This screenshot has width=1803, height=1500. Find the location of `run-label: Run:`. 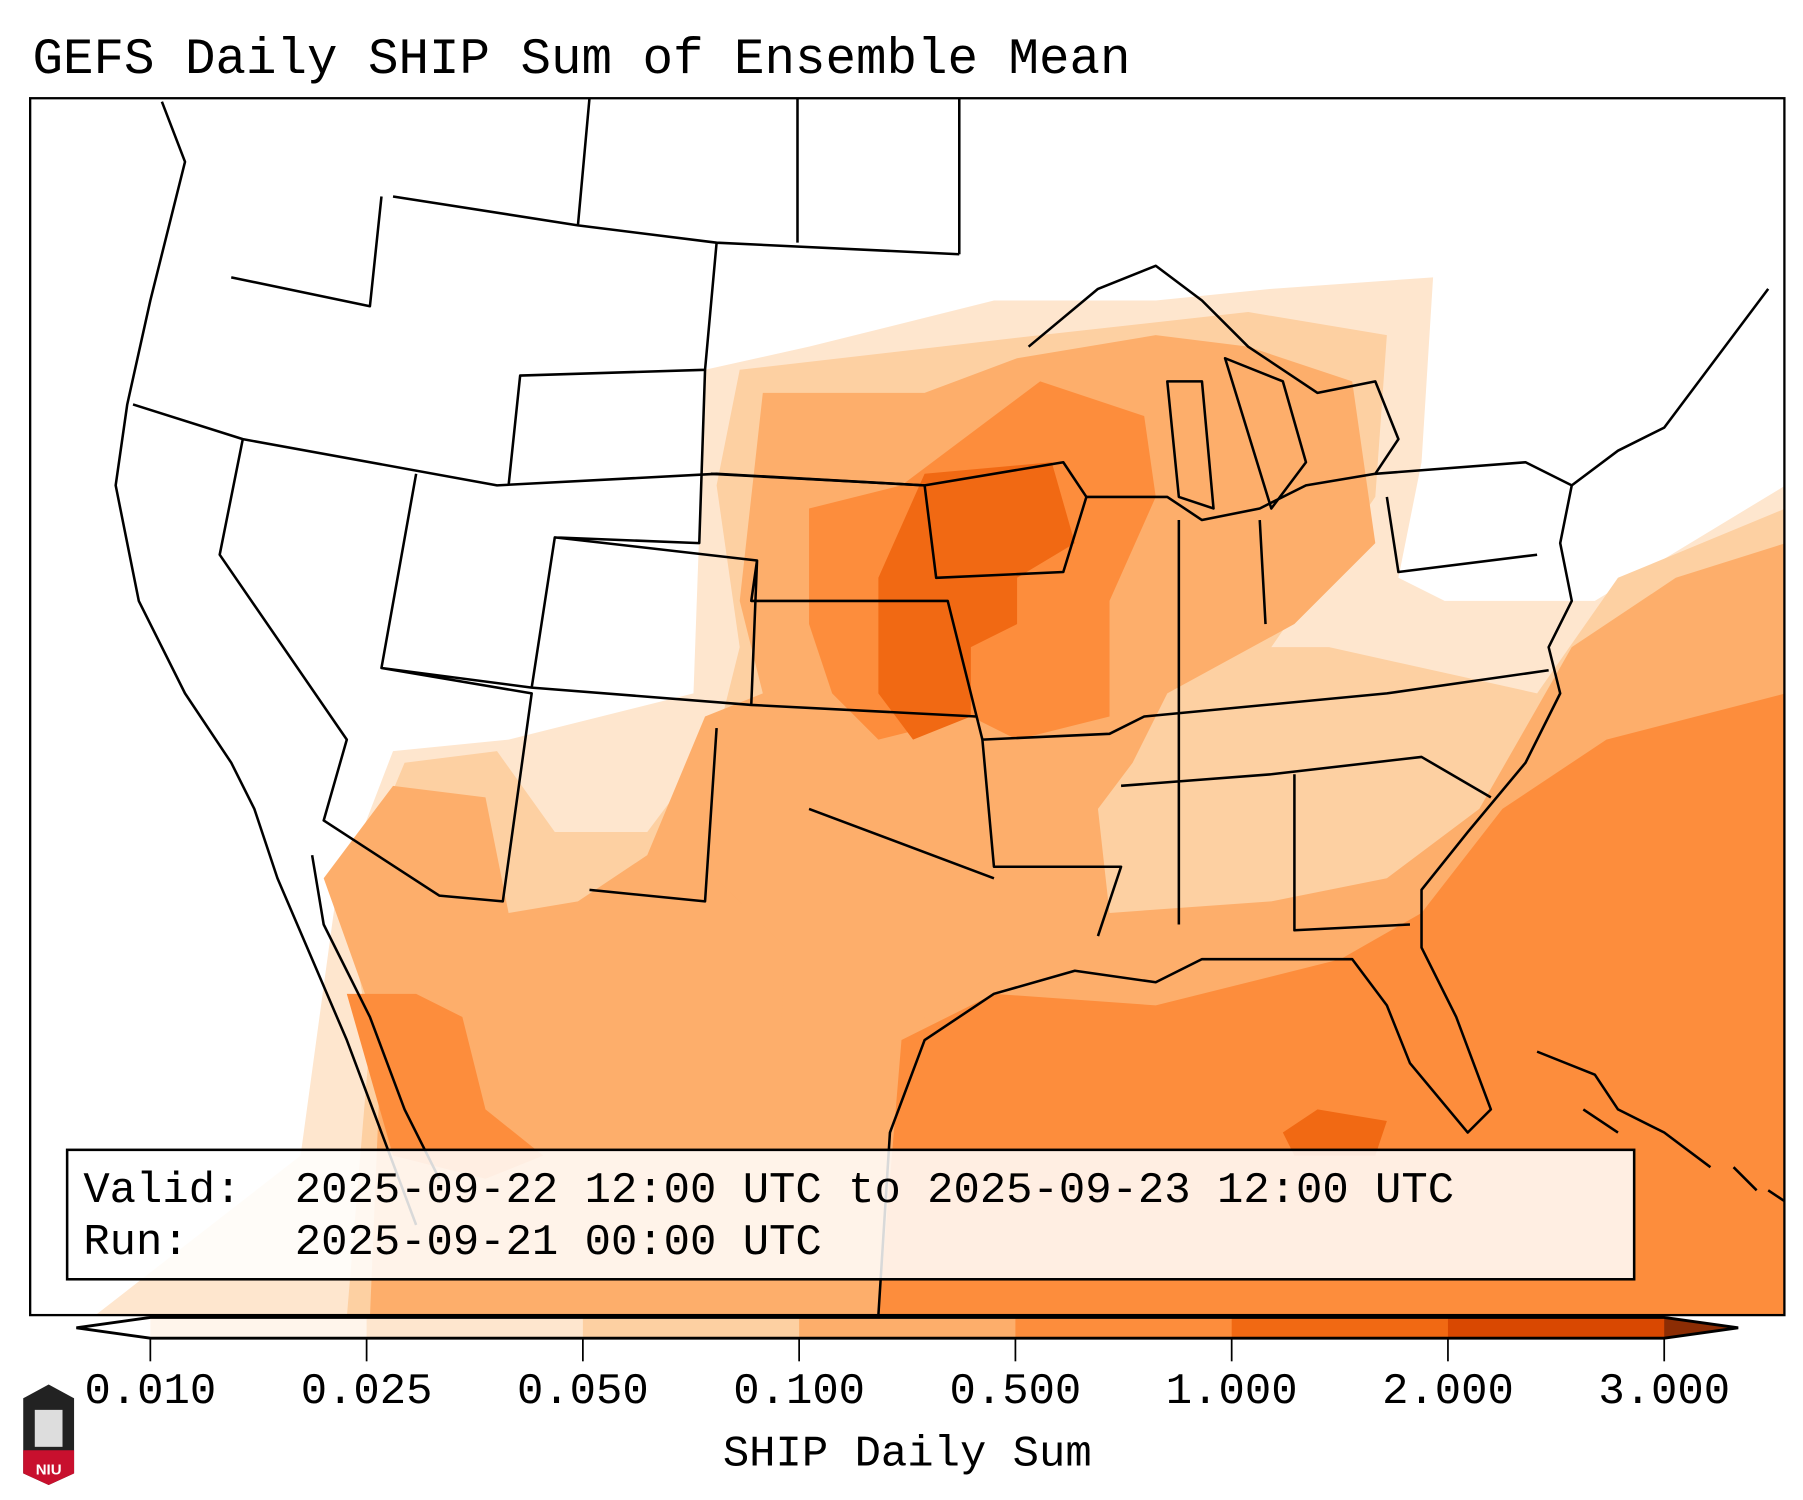

run-label: Run: is located at coordinates (135, 1243).